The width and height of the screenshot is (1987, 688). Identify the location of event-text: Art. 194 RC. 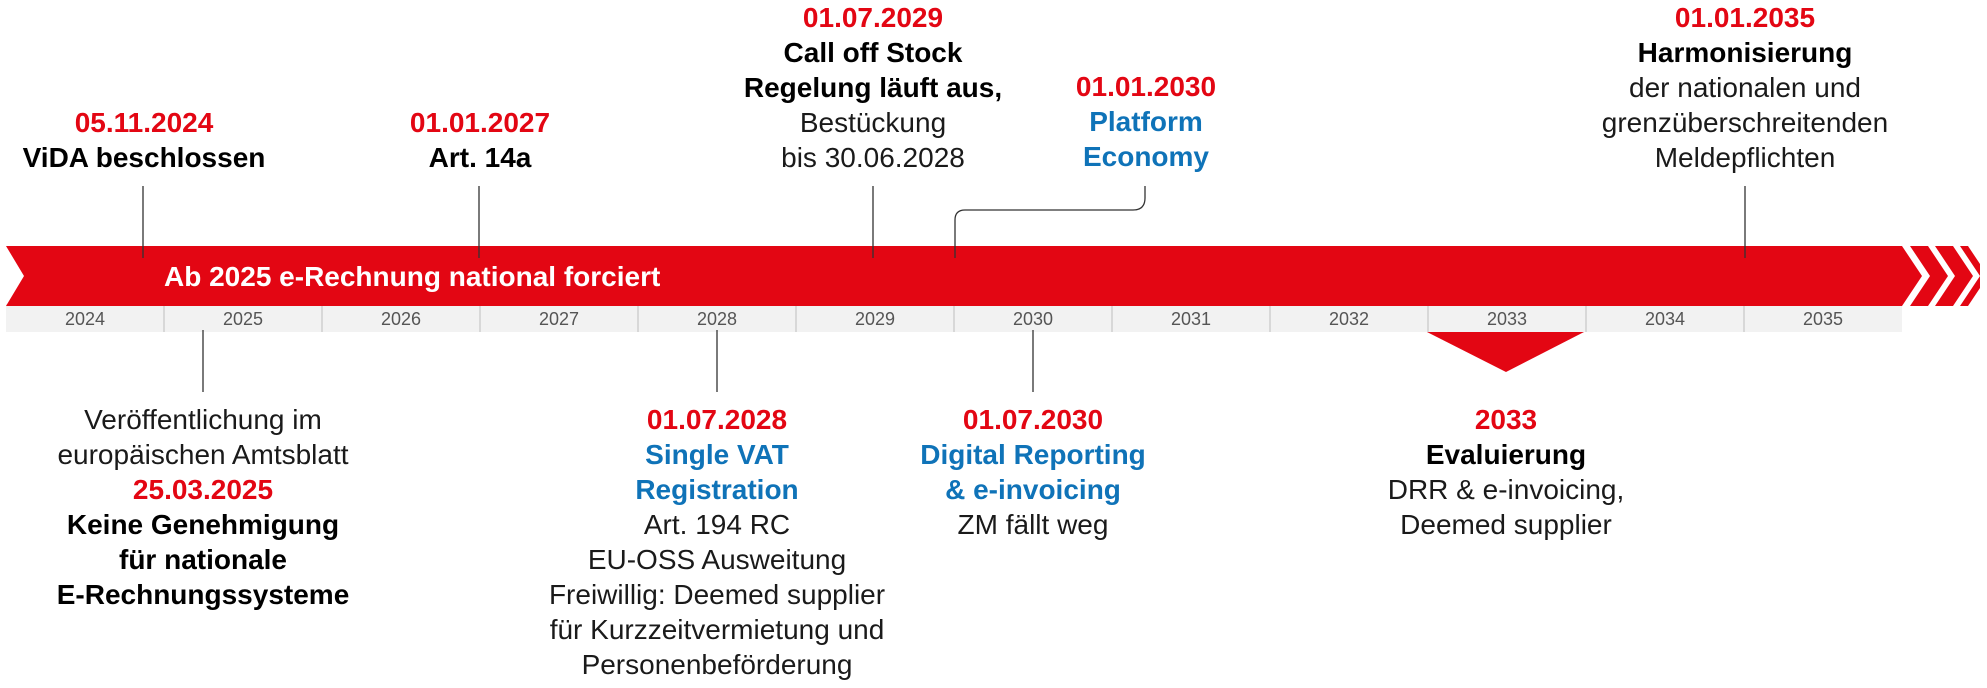
(717, 524).